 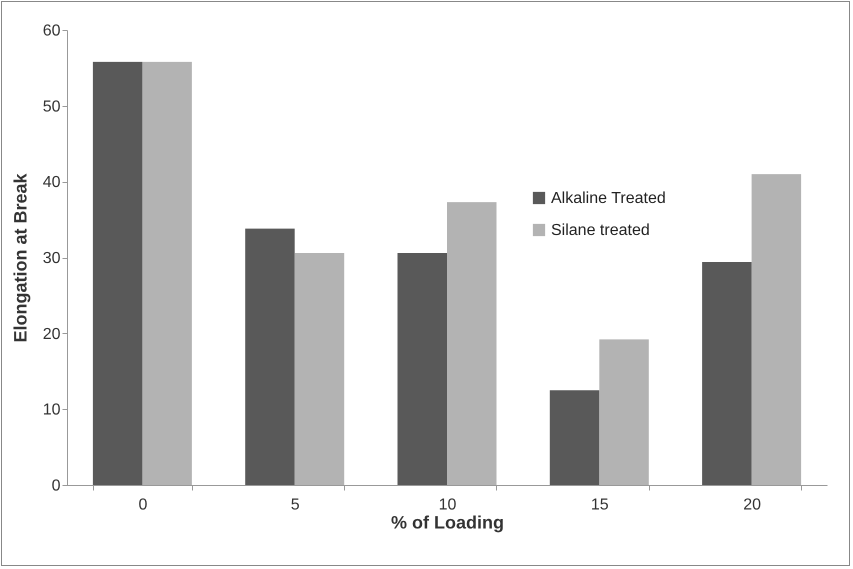 I want to click on y-axis-title: Elongation at Break, so click(x=20, y=257).